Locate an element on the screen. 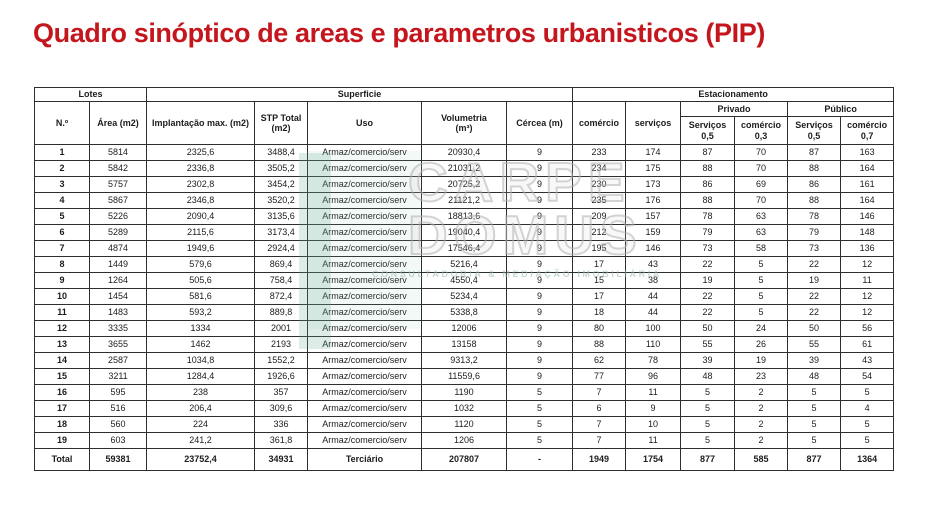  header-privado: Privado is located at coordinates (734, 109).